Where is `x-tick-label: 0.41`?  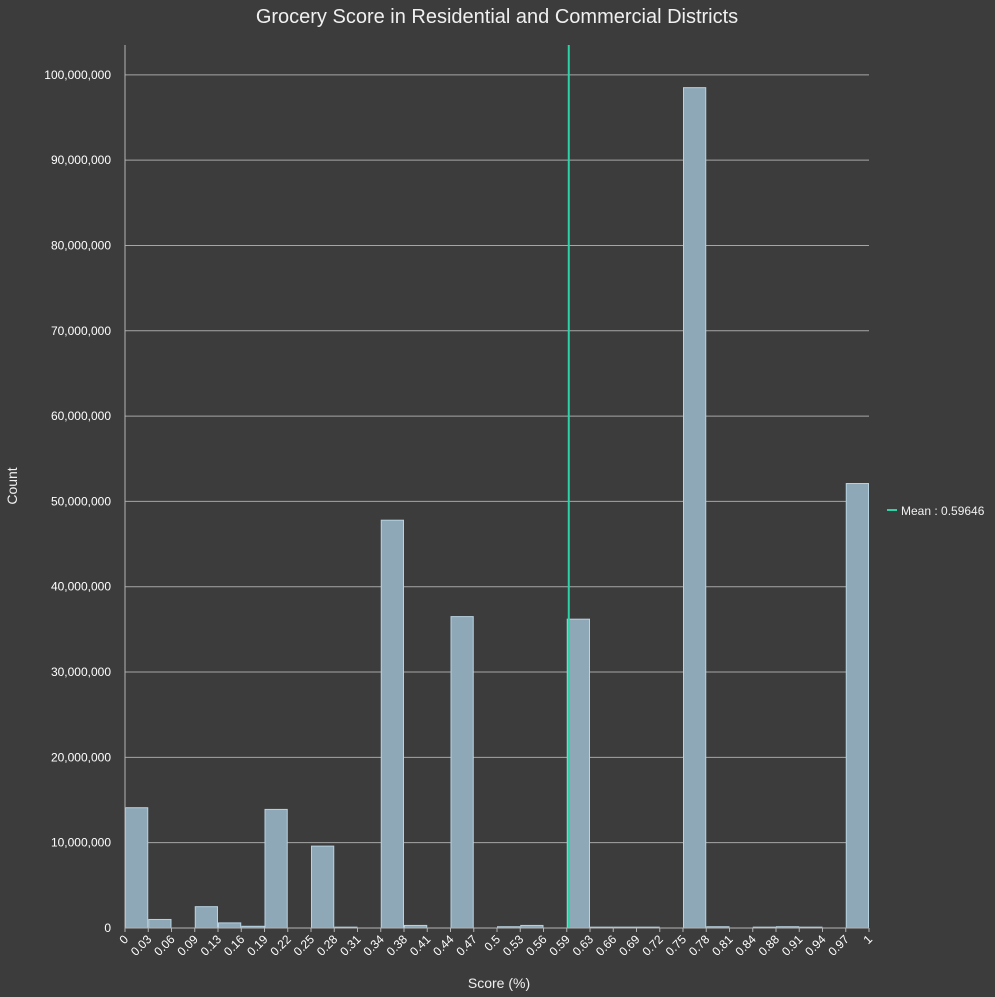
x-tick-label: 0.41 is located at coordinates (420, 945).